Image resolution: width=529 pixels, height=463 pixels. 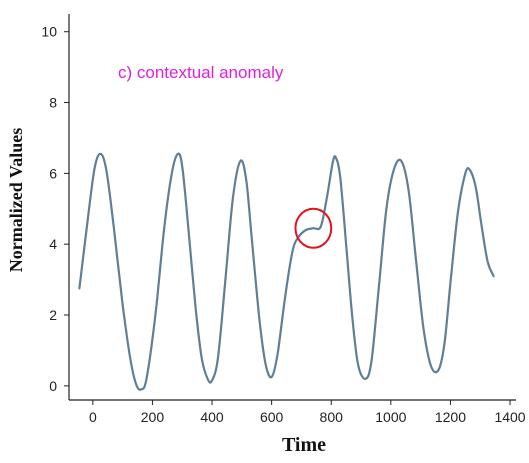 What do you see at coordinates (153, 417) in the screenshot?
I see `x-tick-label: 200` at bounding box center [153, 417].